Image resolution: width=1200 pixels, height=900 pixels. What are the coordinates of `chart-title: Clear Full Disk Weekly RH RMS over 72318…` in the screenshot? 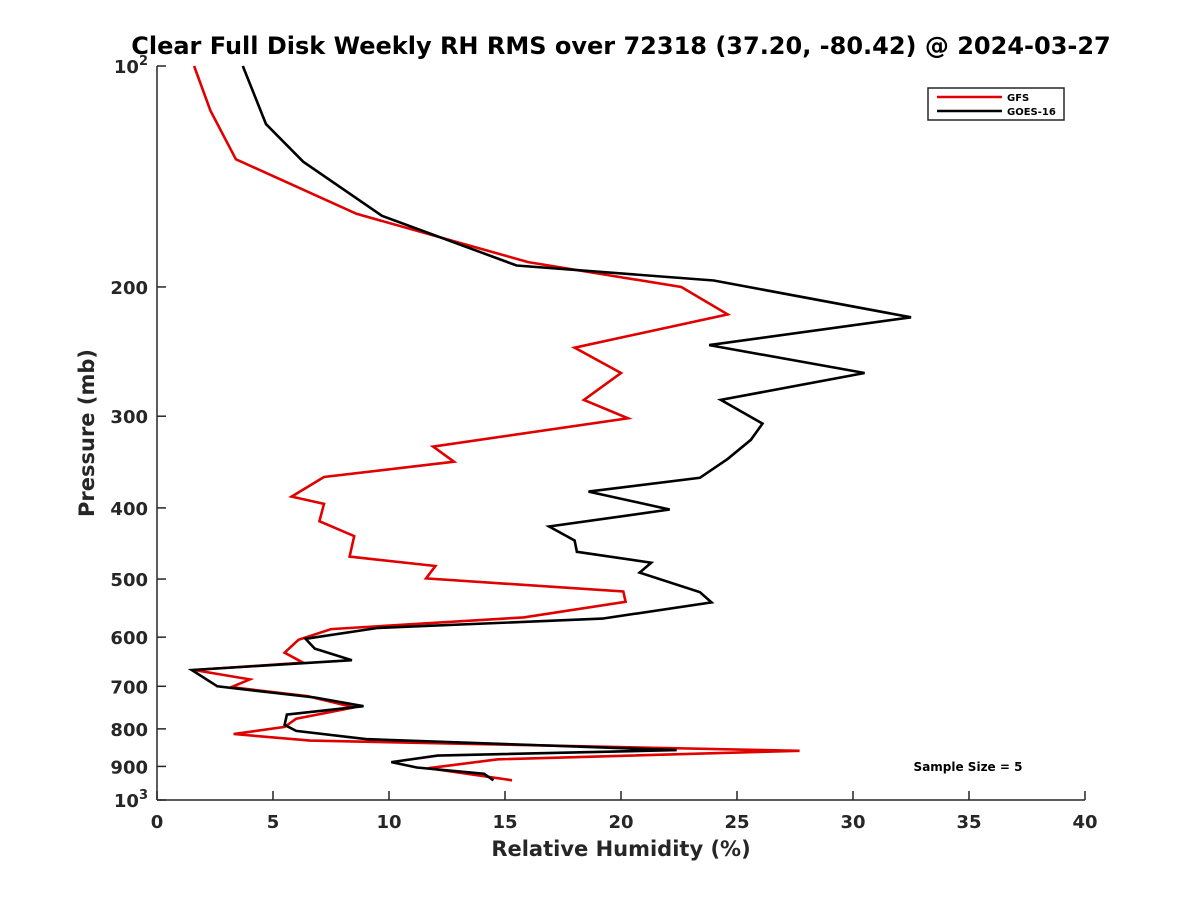 It's located at (621, 46).